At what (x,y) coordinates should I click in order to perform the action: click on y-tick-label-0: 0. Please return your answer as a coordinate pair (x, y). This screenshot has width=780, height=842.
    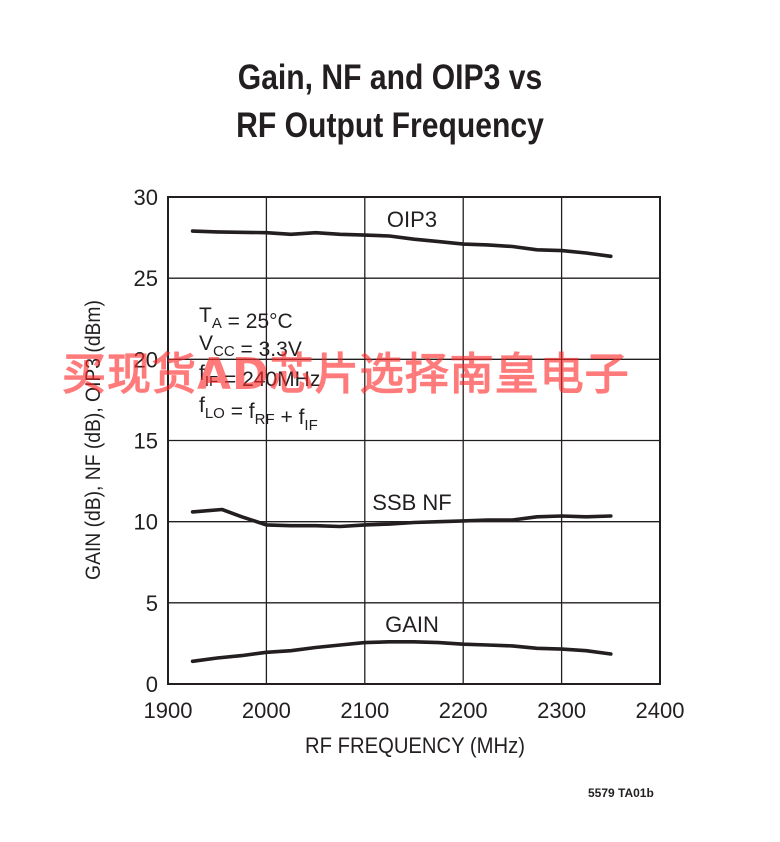
    Looking at the image, I should click on (152, 684).